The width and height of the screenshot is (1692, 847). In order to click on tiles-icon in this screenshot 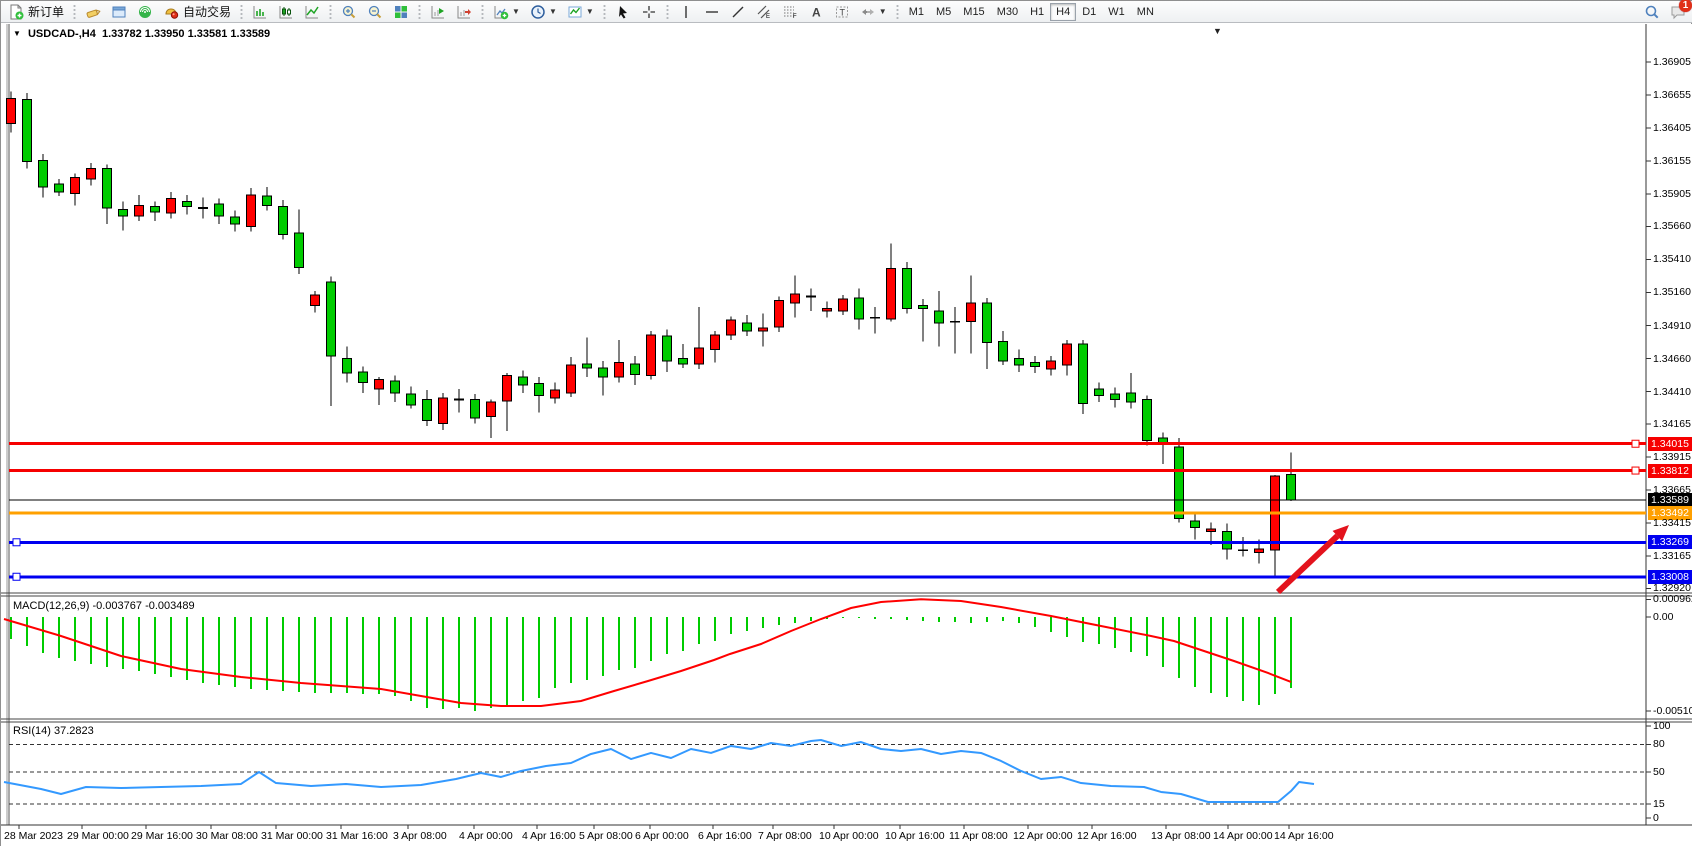, I will do `click(401, 11)`.